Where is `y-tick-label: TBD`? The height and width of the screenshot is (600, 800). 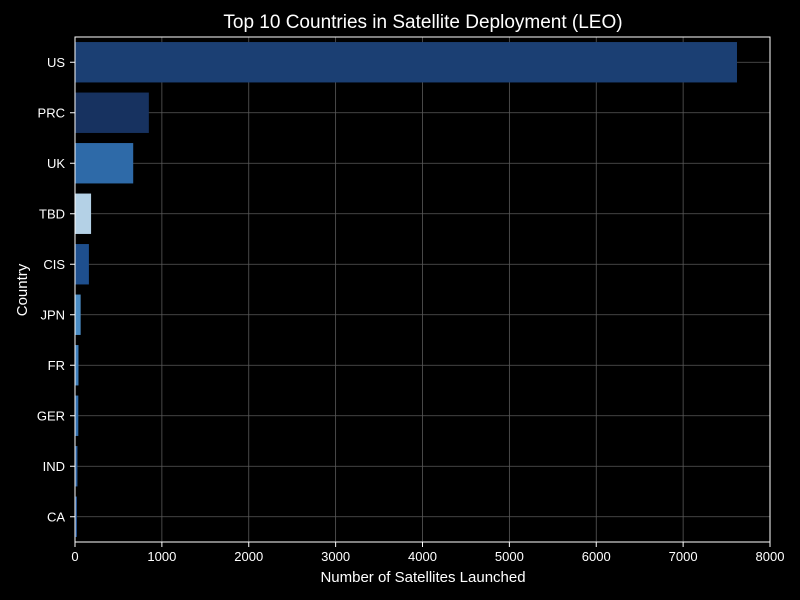 y-tick-label: TBD is located at coordinates (52, 213).